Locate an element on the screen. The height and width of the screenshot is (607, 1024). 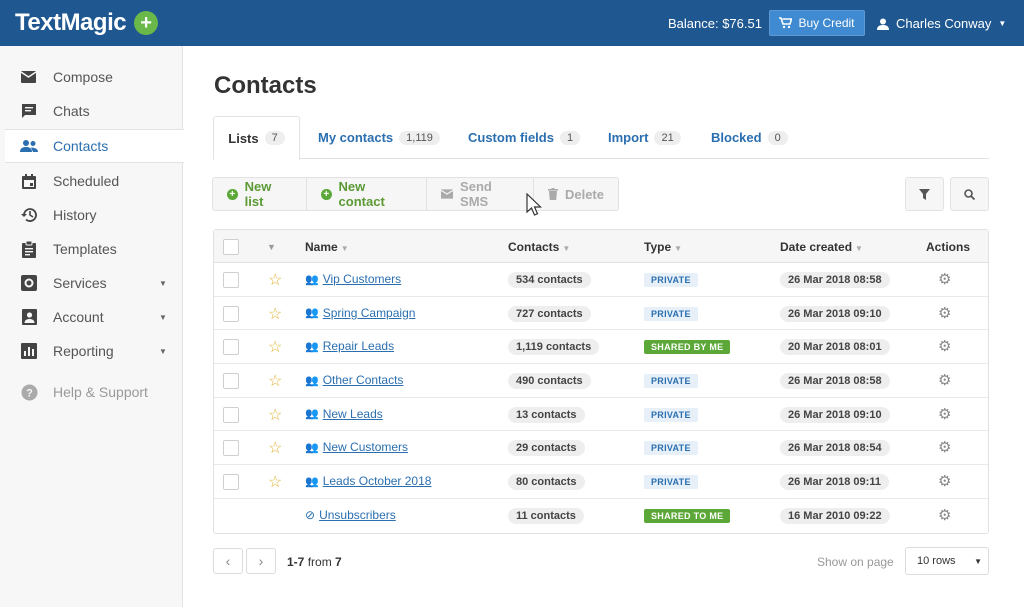
list-name-cell: 👥 Leads October 2018 is located at coordinates (368, 481).